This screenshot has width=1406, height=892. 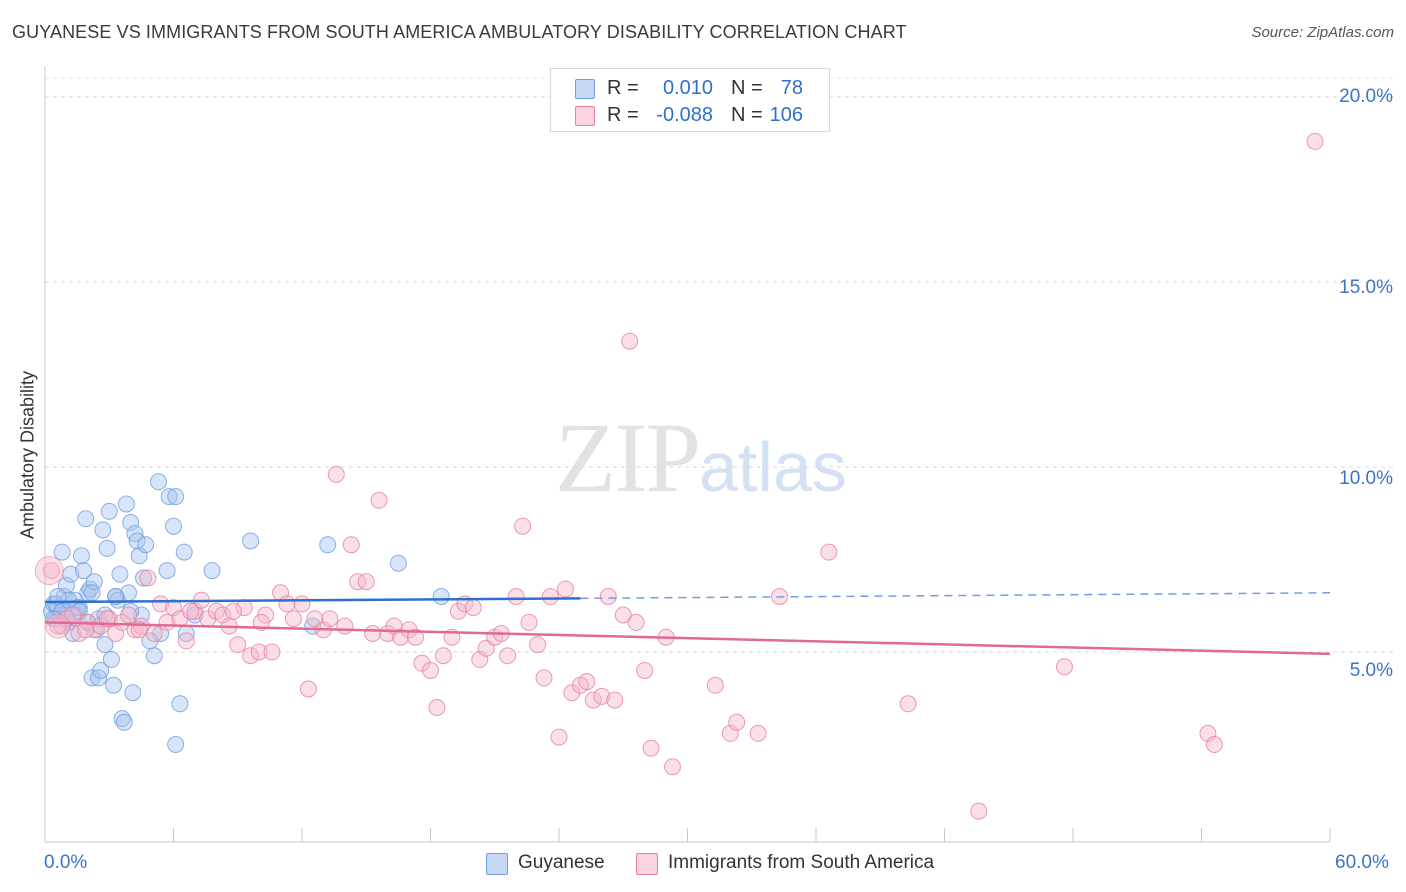 I want to click on watermark-zip: ZIP, so click(x=628, y=457).